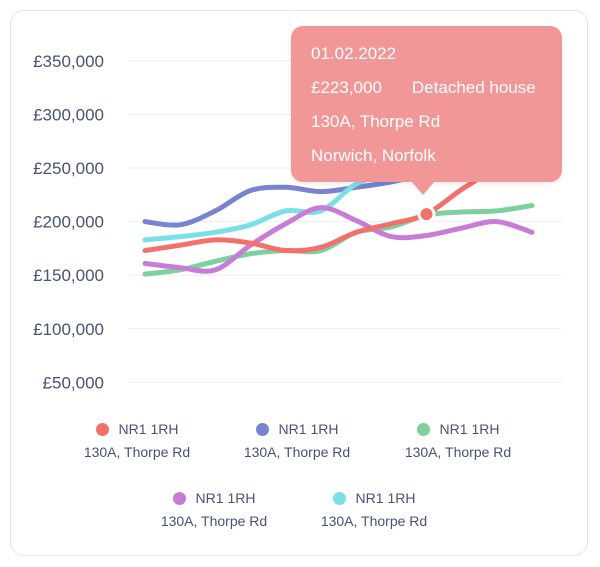  Describe the element at coordinates (68, 275) in the screenshot. I see `y-tick-label: £150,000` at that location.